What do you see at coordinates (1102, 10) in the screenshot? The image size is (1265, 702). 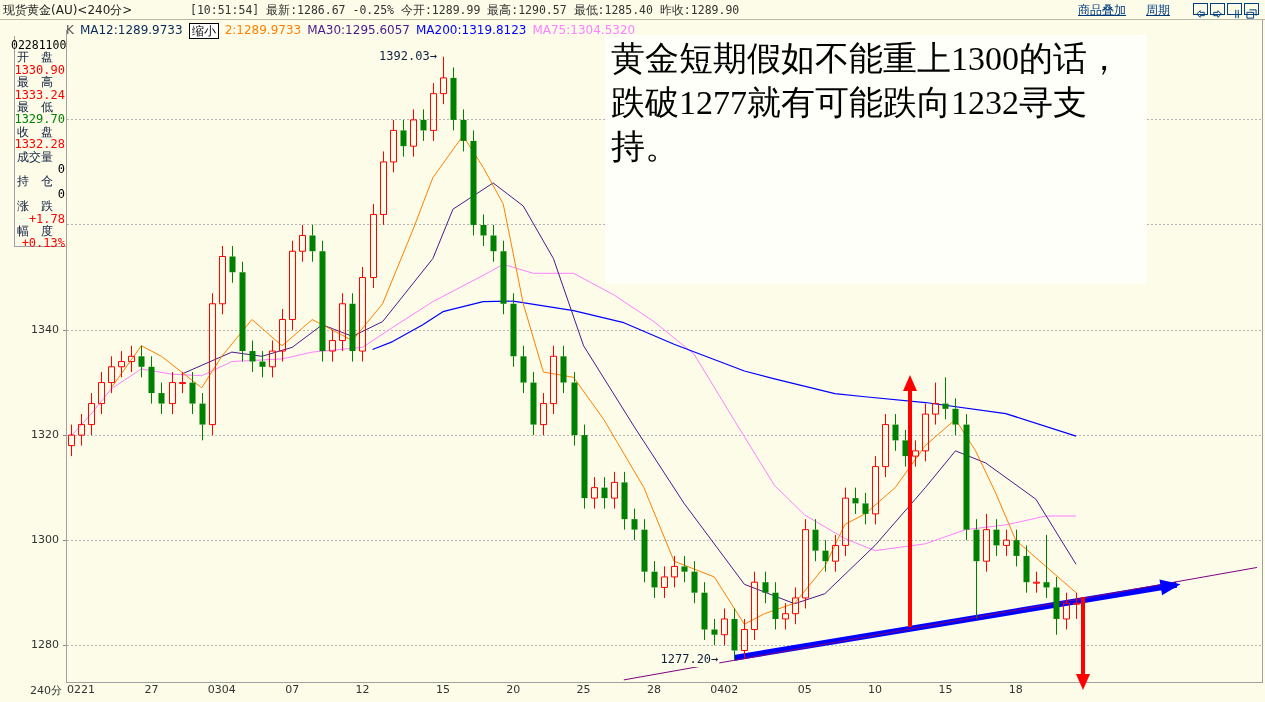 I see `text: 商品叠加` at bounding box center [1102, 10].